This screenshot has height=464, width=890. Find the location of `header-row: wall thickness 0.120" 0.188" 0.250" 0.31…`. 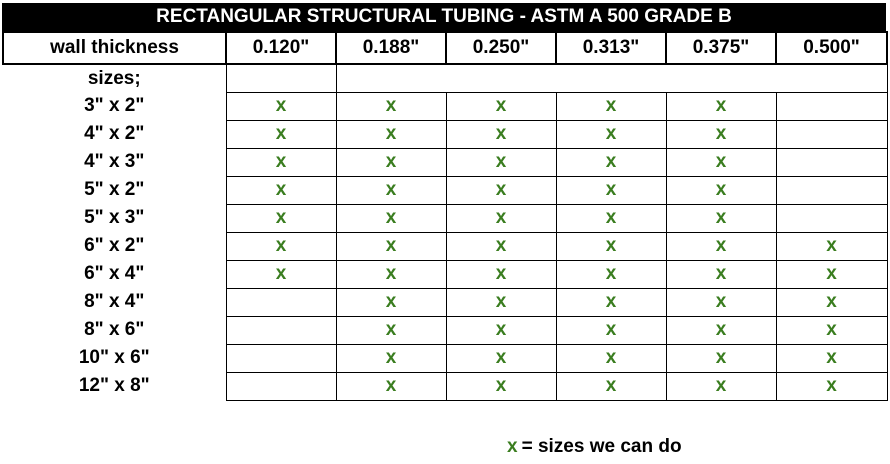

header-row: wall thickness 0.120" 0.188" 0.250" 0.31… is located at coordinates (445, 48).